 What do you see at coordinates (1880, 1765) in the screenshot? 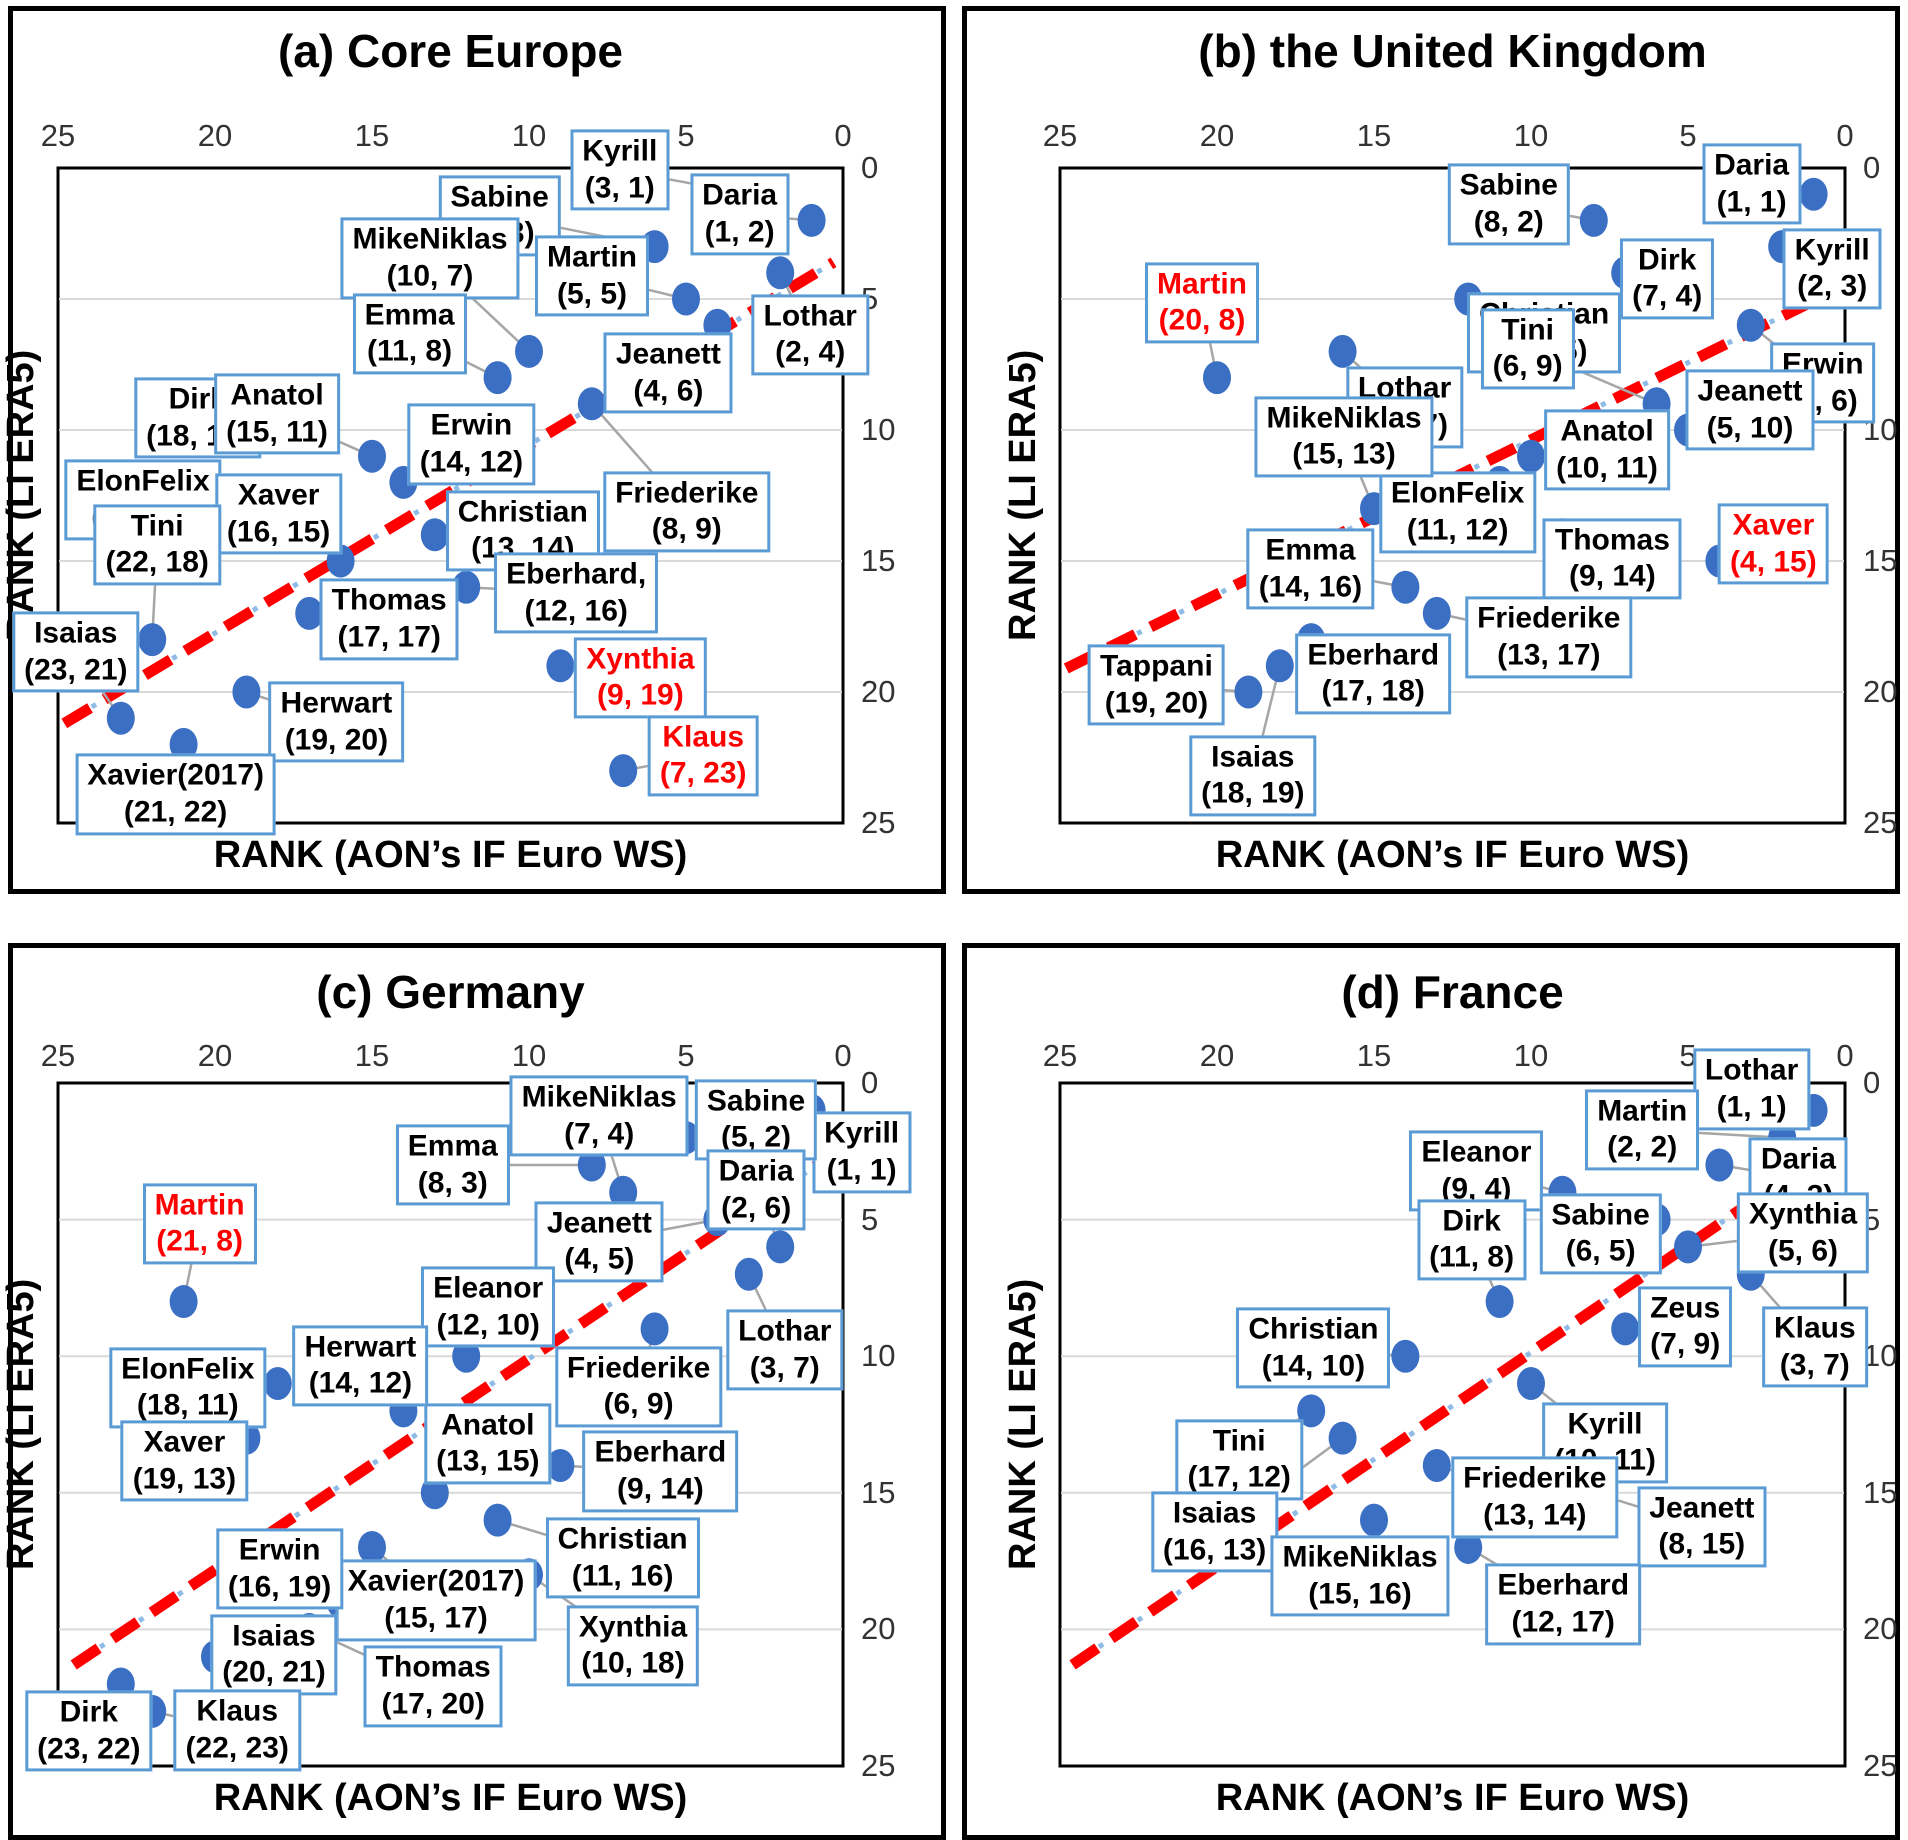
I see `y-axis-tick: 25` at bounding box center [1880, 1765].